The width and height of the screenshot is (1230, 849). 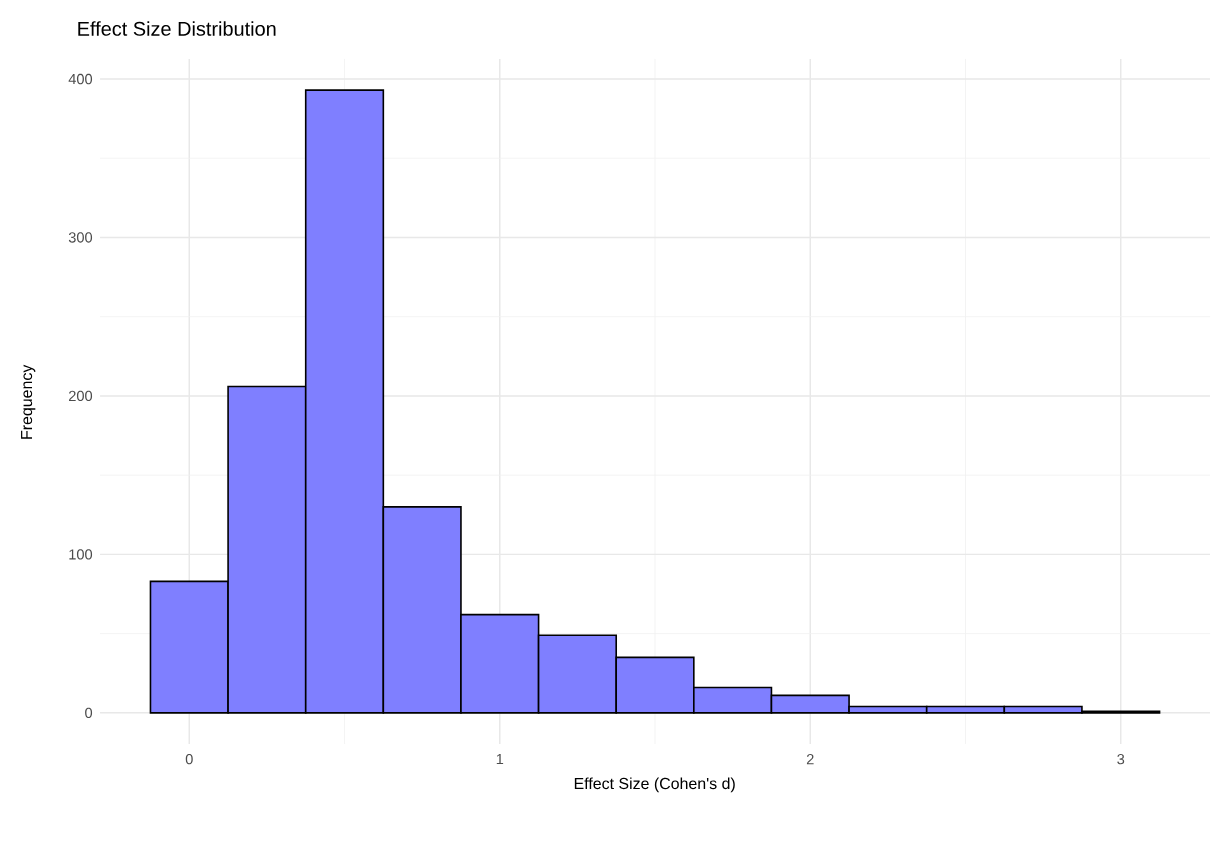 I want to click on y-tick-label: 200, so click(x=81, y=396).